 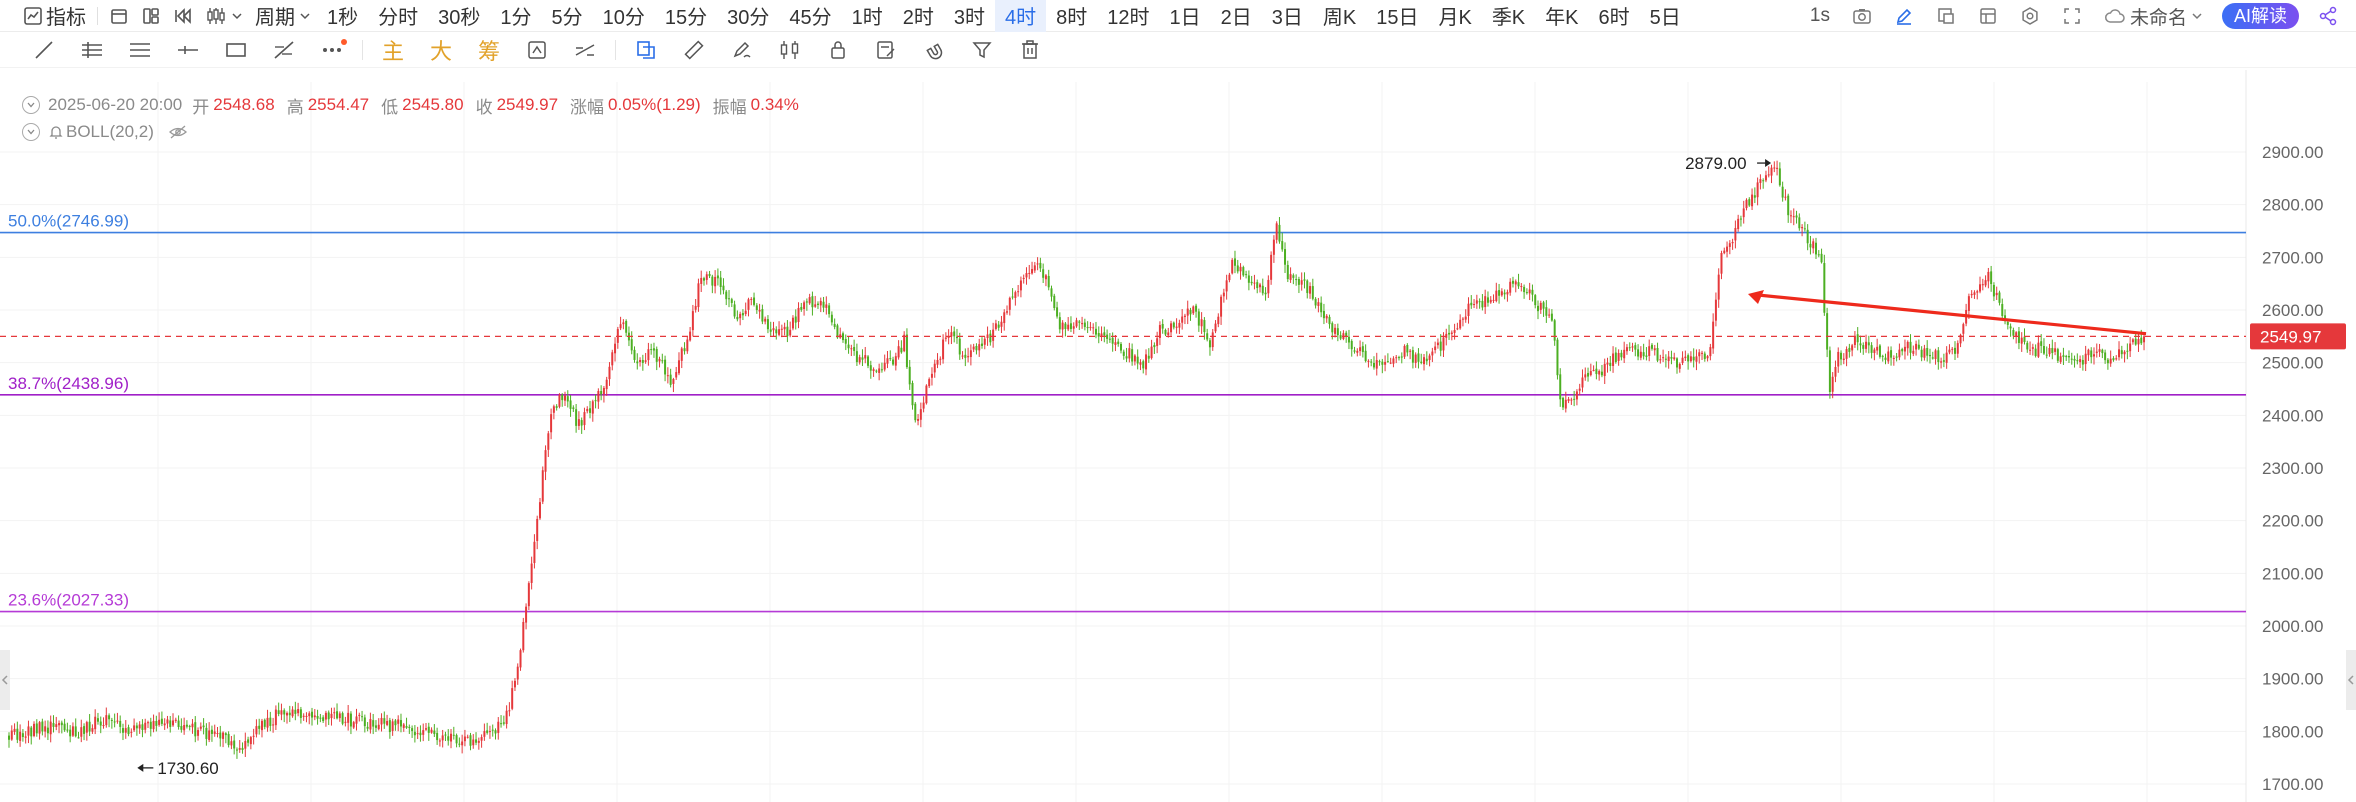 I want to click on delete-drawings-tool, so click(x=1030, y=50).